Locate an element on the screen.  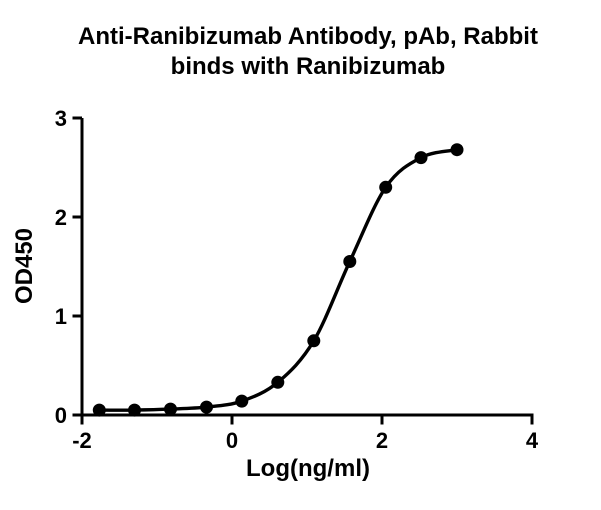
x-tick-label: 0 is located at coordinates (232, 440).